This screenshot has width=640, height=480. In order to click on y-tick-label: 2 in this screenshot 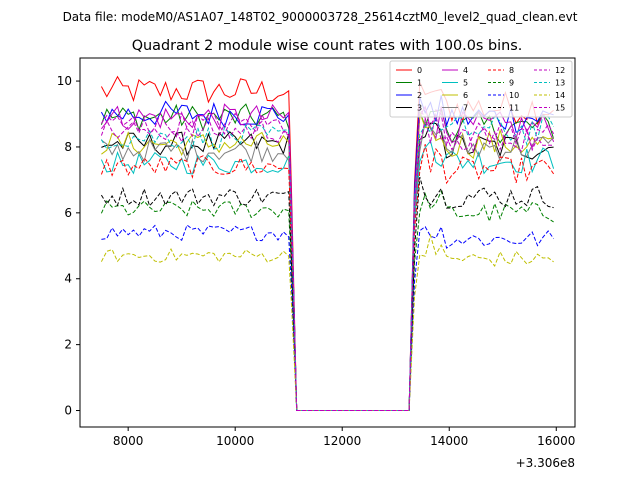, I will do `click(68, 345)`.